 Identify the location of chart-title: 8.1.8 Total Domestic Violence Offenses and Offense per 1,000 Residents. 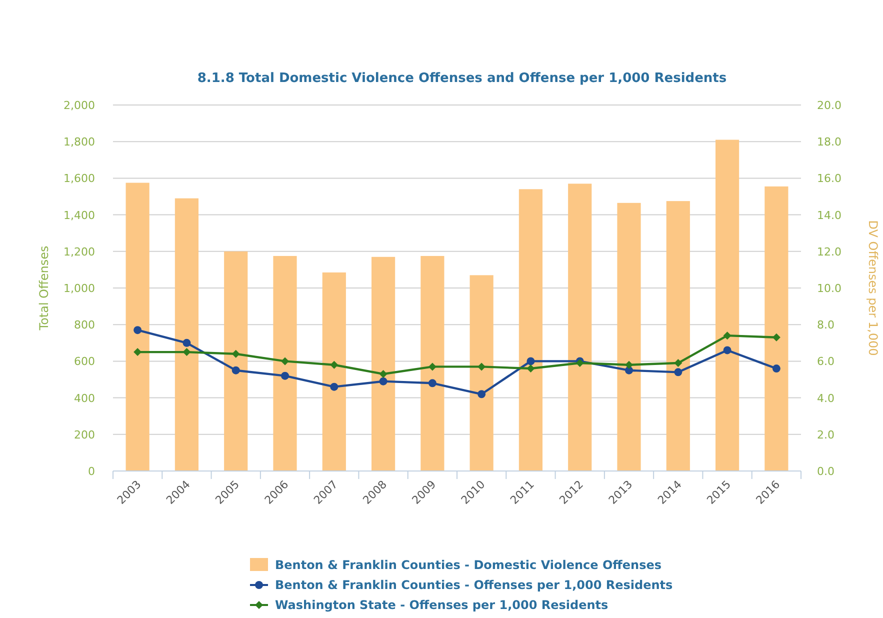
(462, 78).